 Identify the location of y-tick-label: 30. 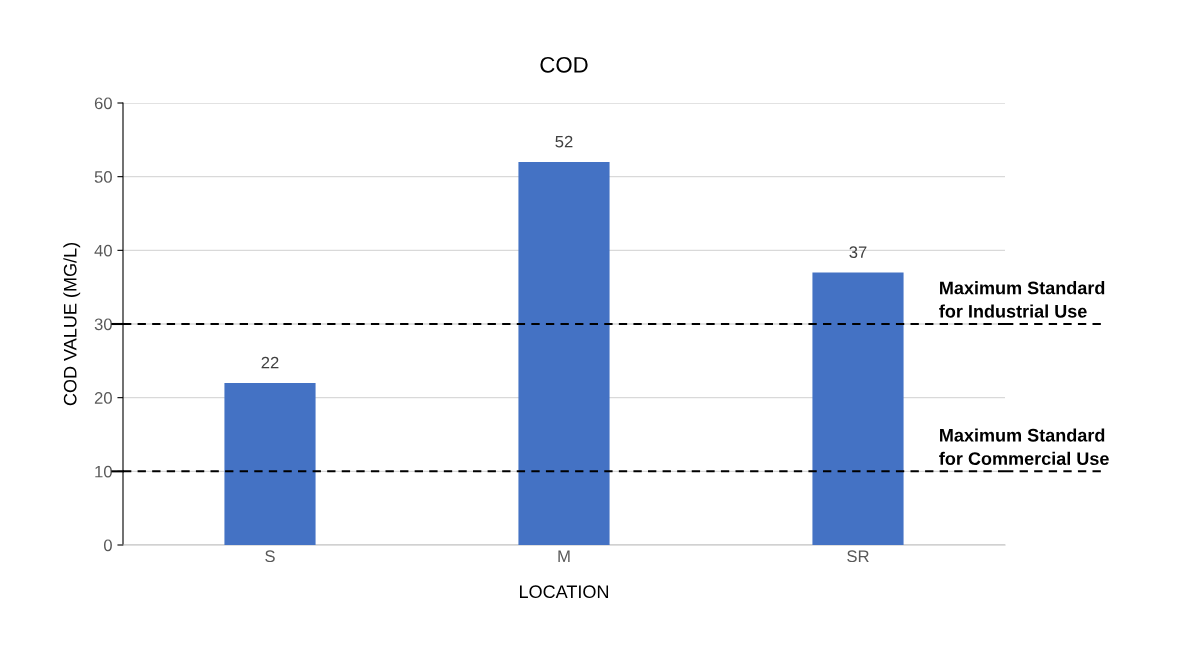
(103, 324).